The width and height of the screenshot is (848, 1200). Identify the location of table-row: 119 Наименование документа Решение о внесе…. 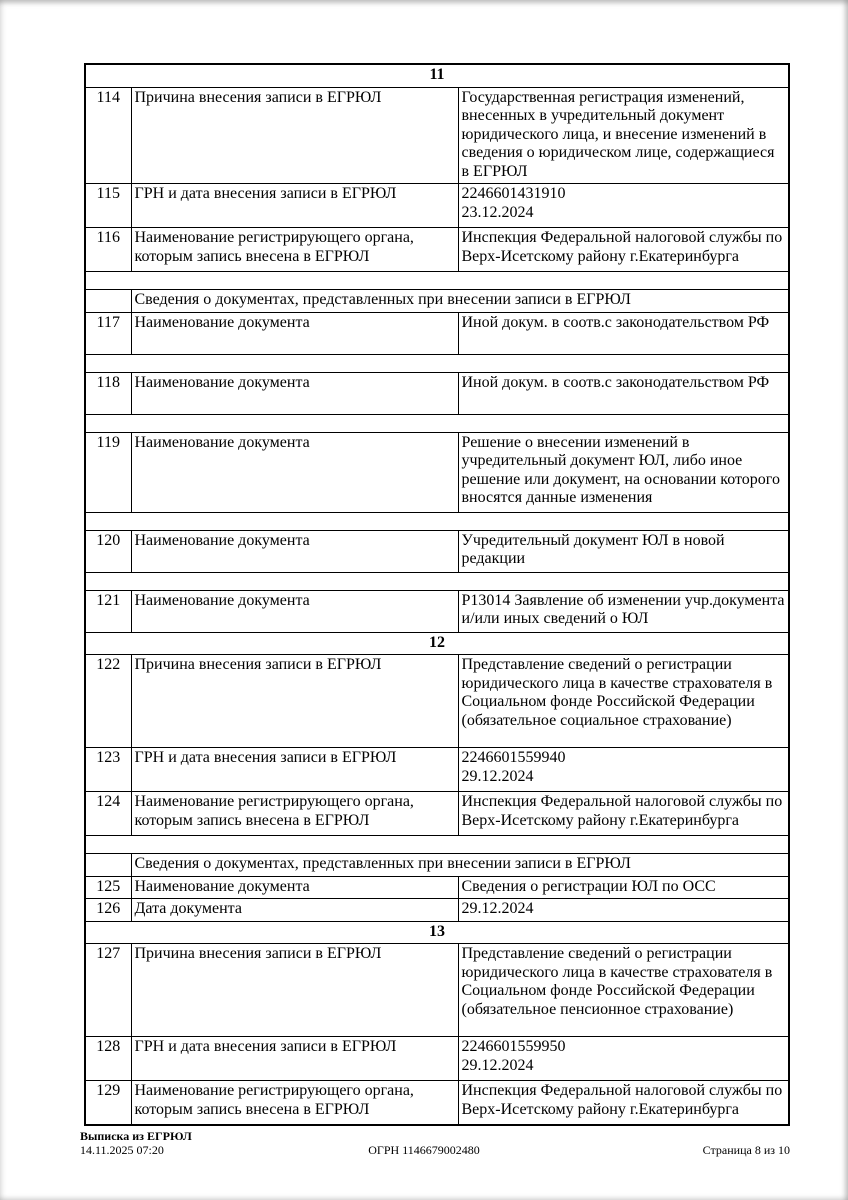
(437, 472).